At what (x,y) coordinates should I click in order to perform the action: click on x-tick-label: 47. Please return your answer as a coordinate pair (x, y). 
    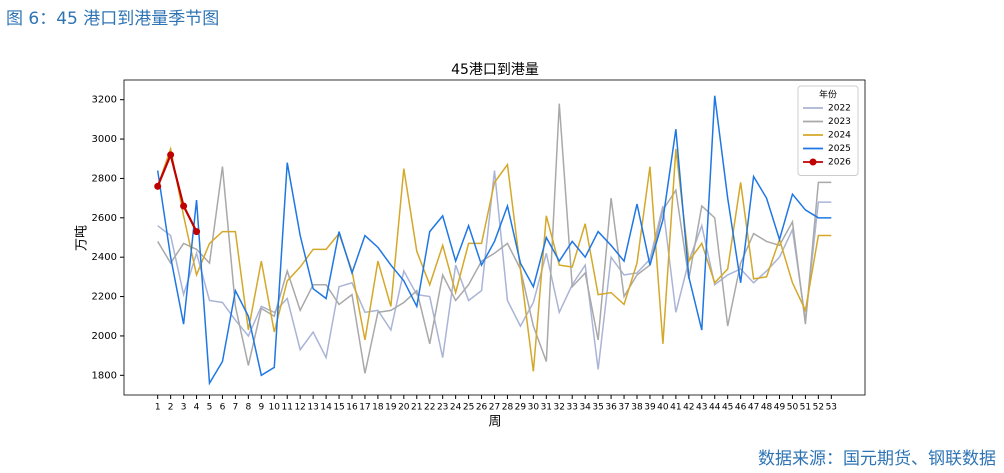
    Looking at the image, I should click on (753, 408).